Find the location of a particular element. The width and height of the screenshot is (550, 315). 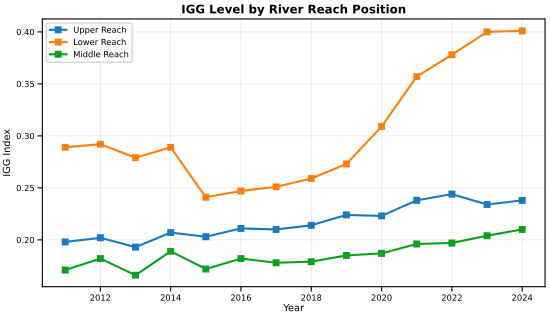

y-tick-label: 0.20 is located at coordinates (25, 240).